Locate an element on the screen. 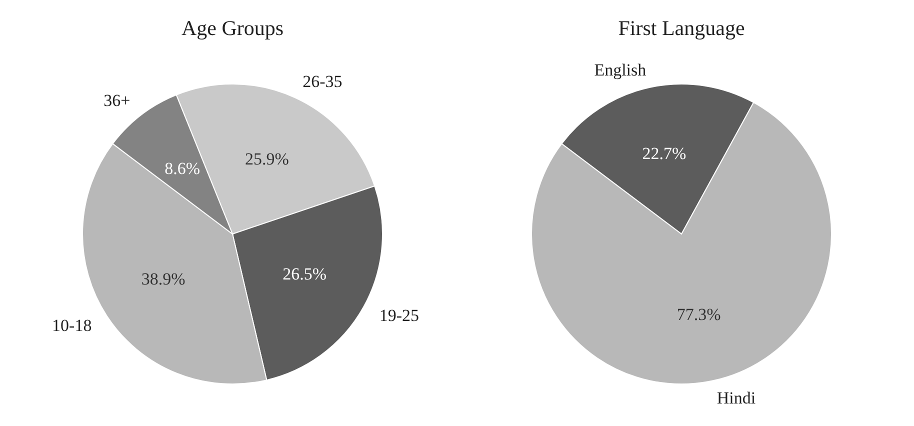 The height and width of the screenshot is (426, 914). slice-label: 36+ is located at coordinates (117, 100).